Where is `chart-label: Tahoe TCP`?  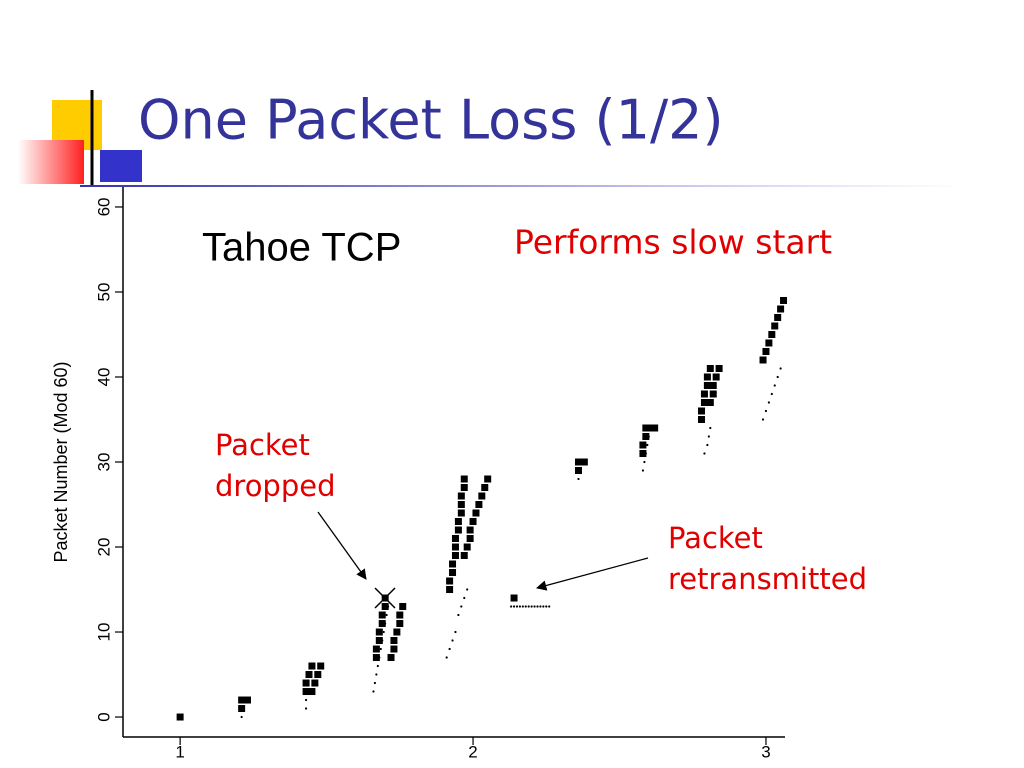 chart-label: Tahoe TCP is located at coordinates (301, 248).